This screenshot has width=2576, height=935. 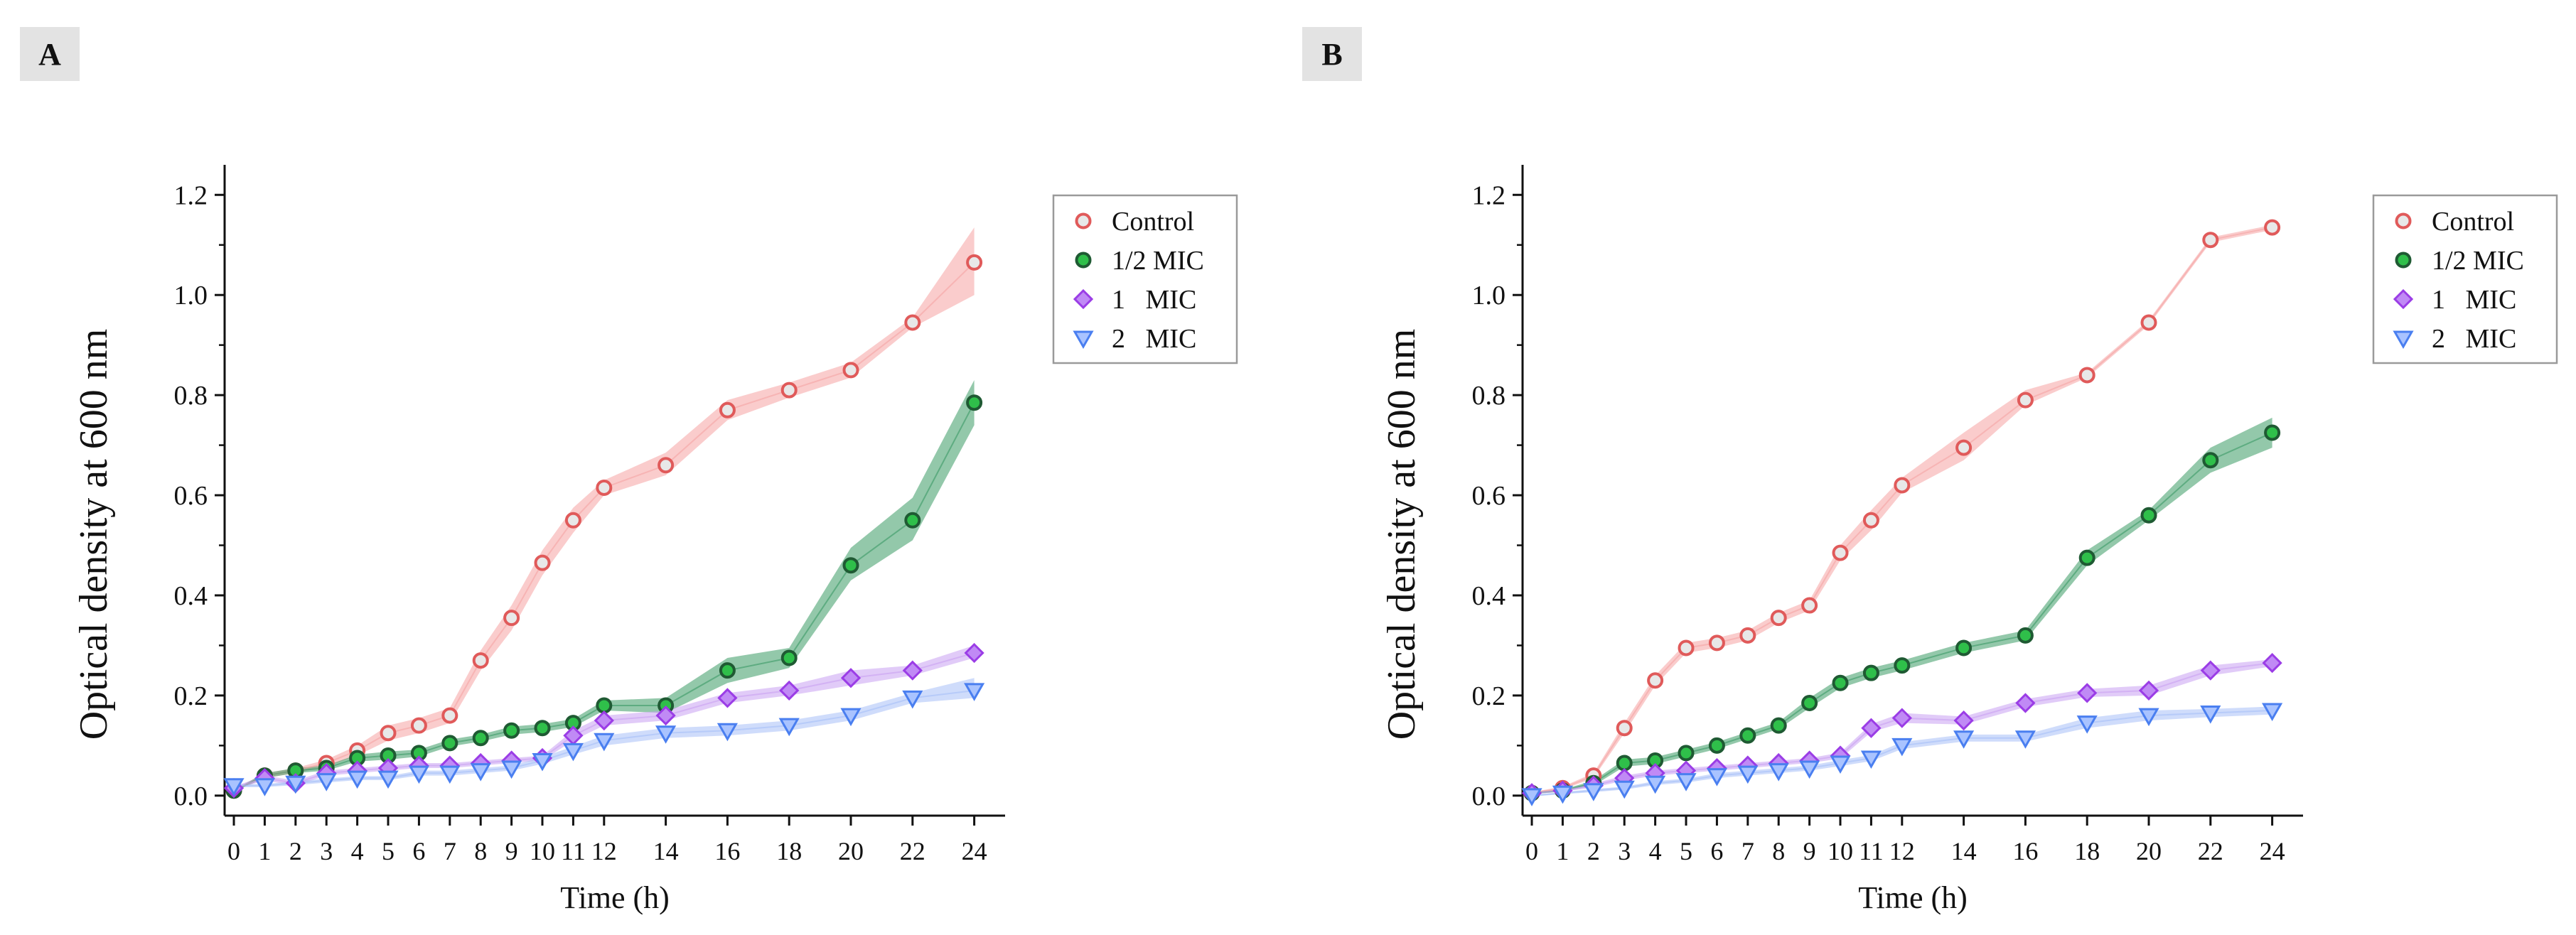 I want to click on x-tick-label: 16, so click(x=2025, y=851).